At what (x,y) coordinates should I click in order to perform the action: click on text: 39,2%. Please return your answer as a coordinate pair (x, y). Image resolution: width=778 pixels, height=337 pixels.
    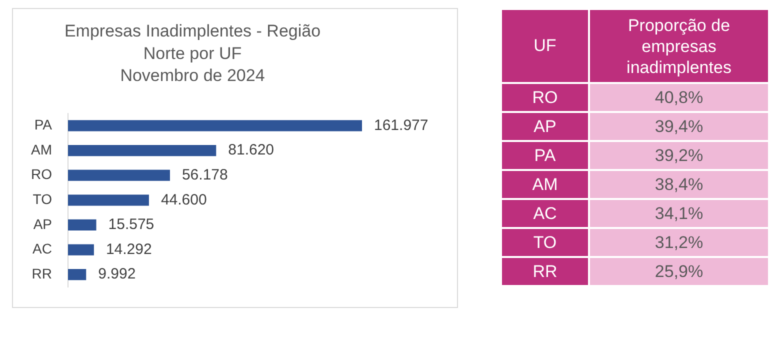
    Looking at the image, I should click on (679, 155).